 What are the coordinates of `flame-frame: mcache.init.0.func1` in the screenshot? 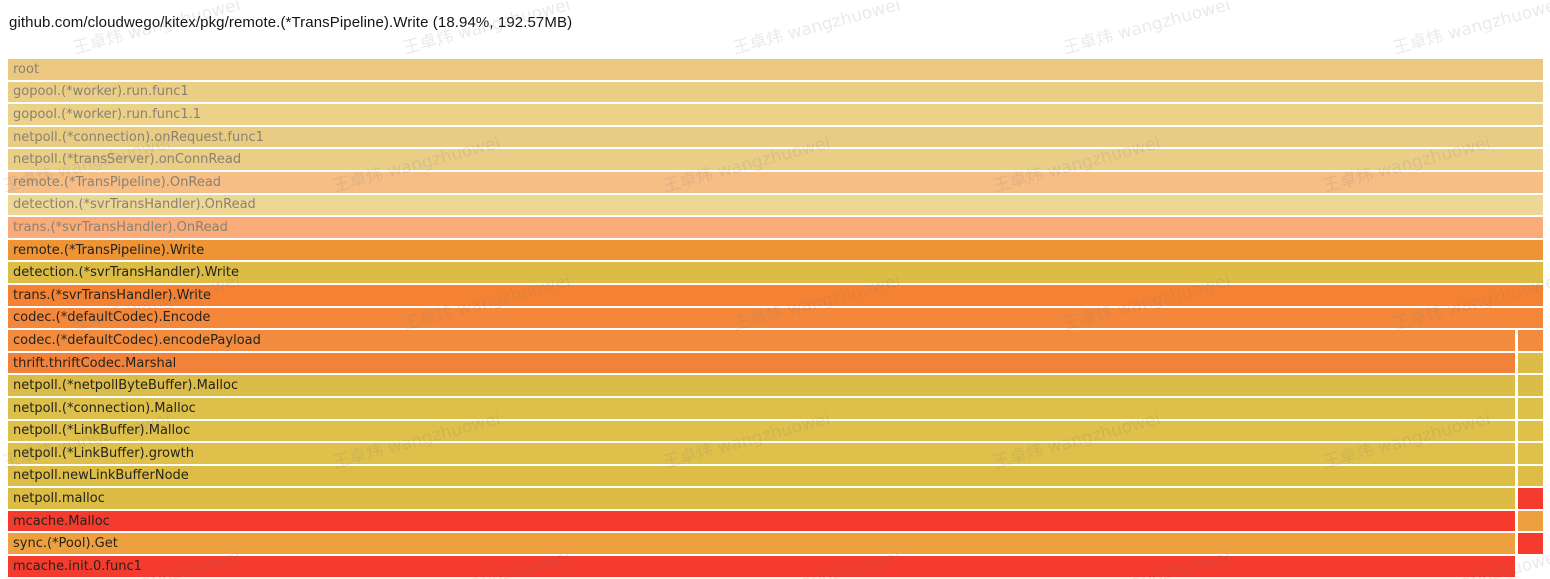 It's located at (762, 566).